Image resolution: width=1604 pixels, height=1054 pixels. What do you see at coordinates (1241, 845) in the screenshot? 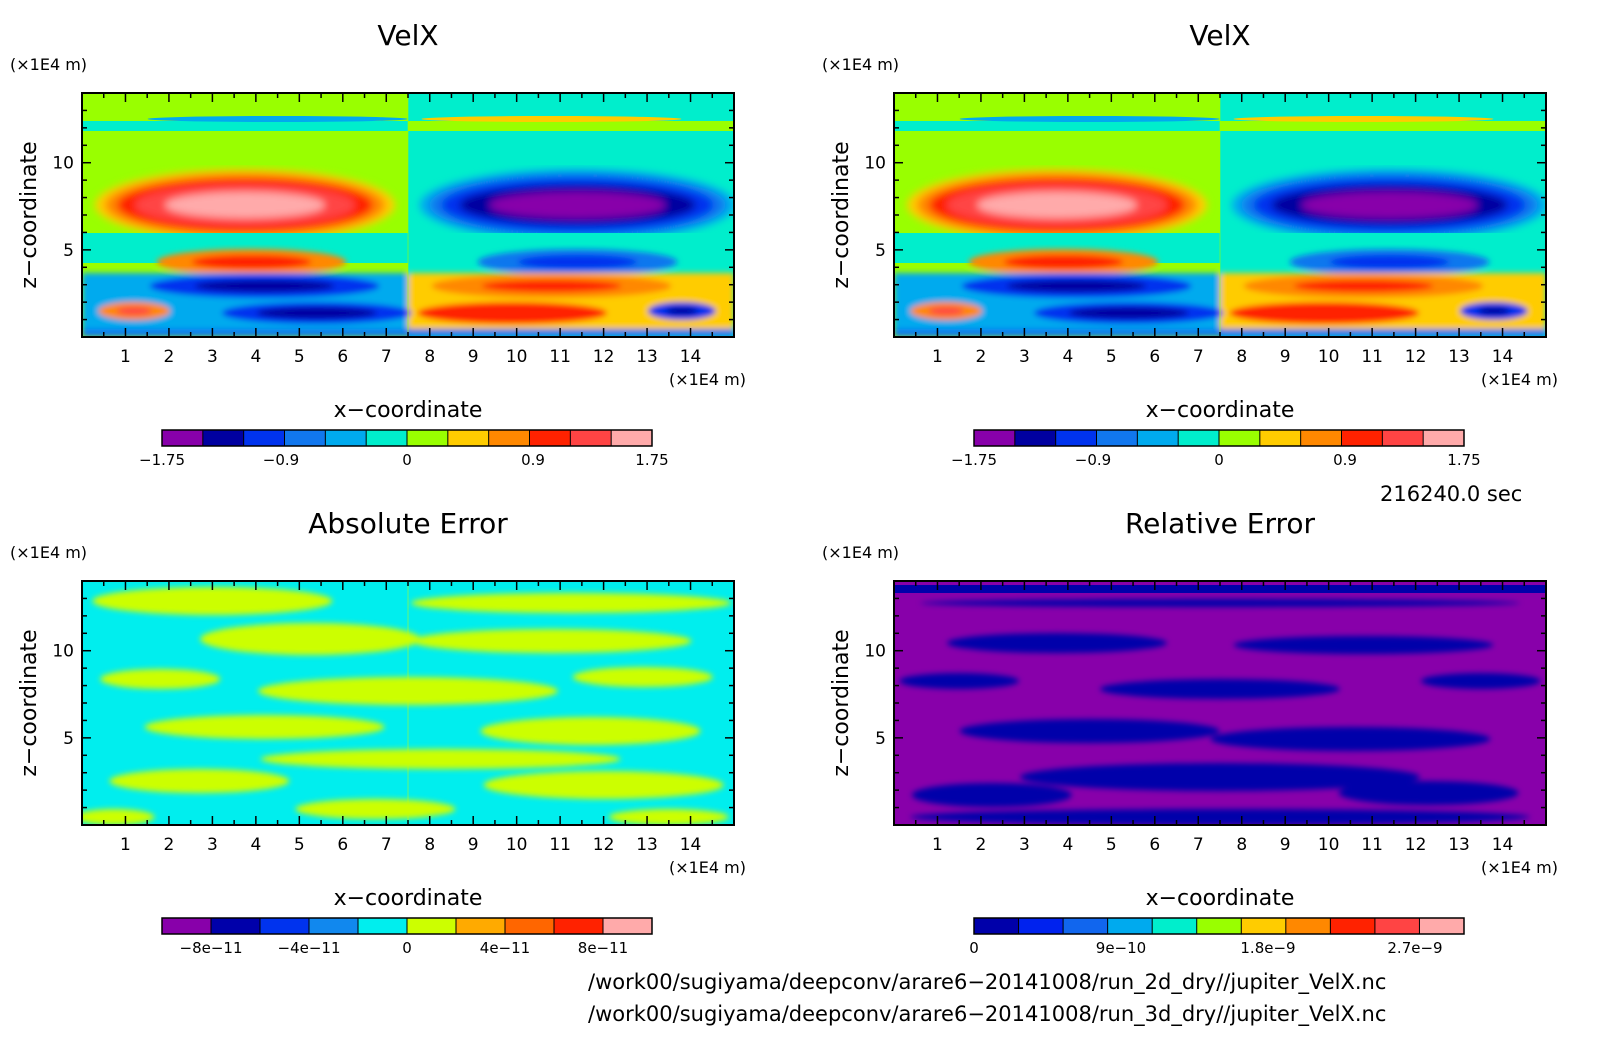
I see `x-tick-label: 8` at bounding box center [1241, 845].